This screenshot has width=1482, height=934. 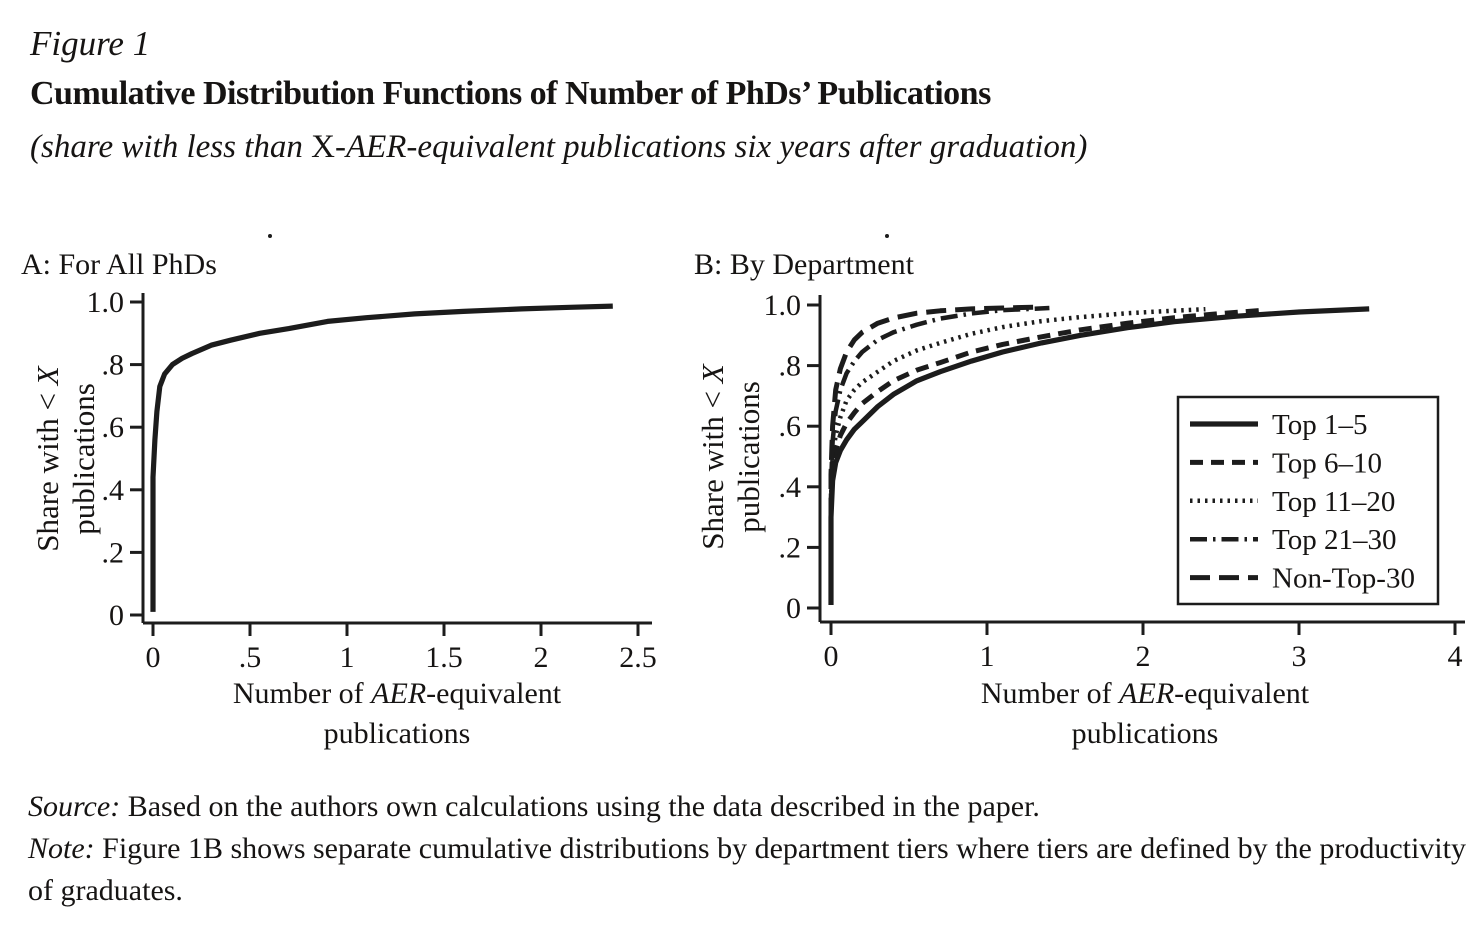 I want to click on x-tick-label: 4, so click(x=1455, y=656).